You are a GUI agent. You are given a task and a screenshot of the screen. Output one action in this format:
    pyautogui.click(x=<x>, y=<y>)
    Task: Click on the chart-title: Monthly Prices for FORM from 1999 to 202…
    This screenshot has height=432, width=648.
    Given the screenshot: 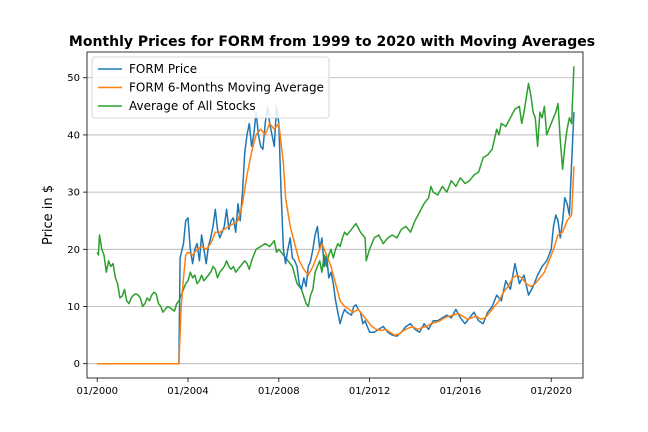 What is the action you would take?
    pyautogui.click(x=332, y=42)
    